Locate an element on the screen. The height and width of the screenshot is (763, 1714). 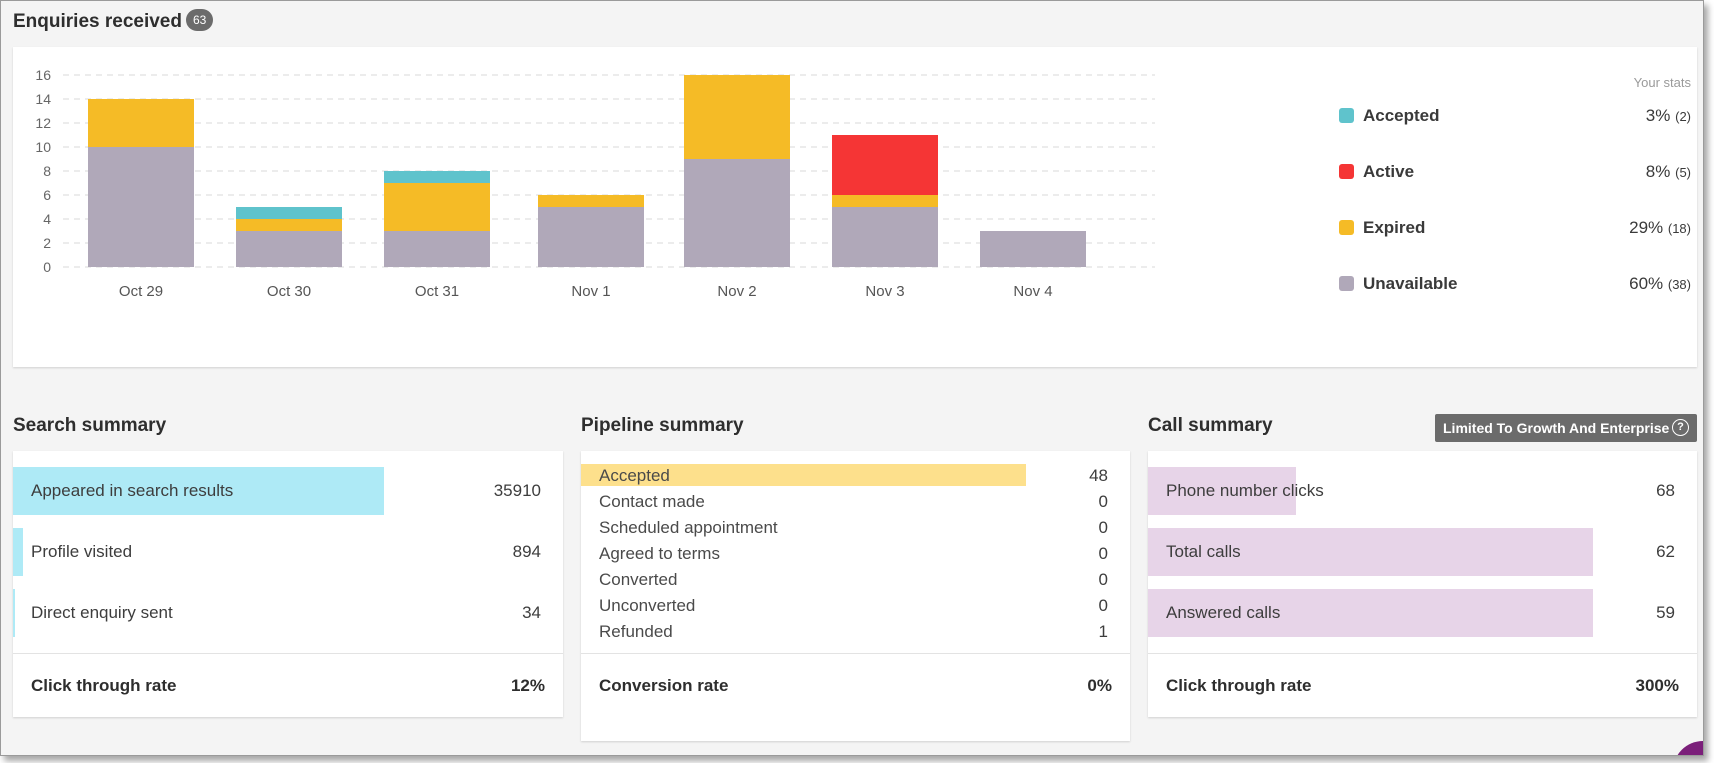
search-summary-footer: Click through rate 12% is located at coordinates (288, 685).